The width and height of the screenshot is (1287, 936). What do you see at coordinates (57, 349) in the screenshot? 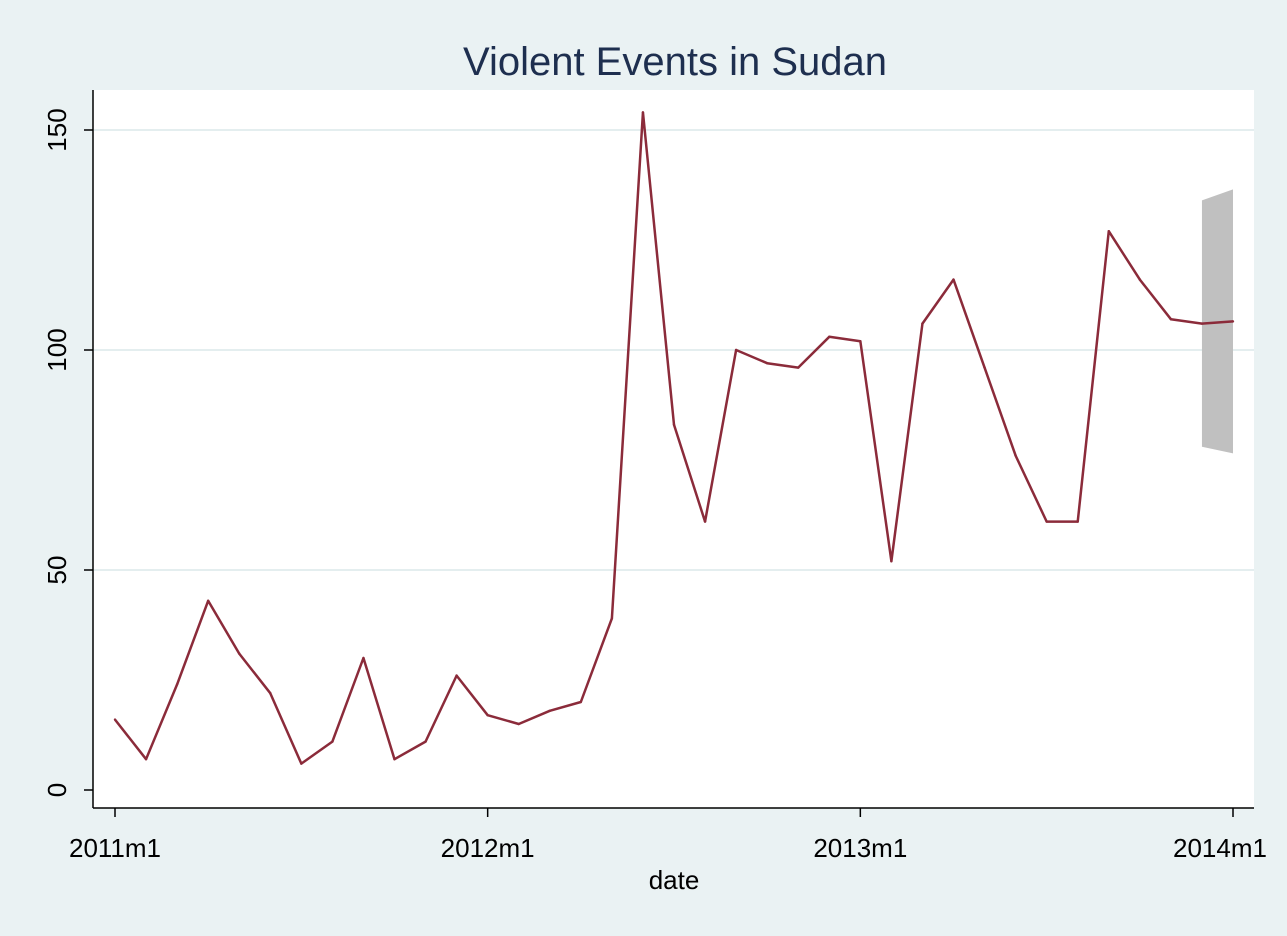
I see `y-tick-label: 100` at bounding box center [57, 349].